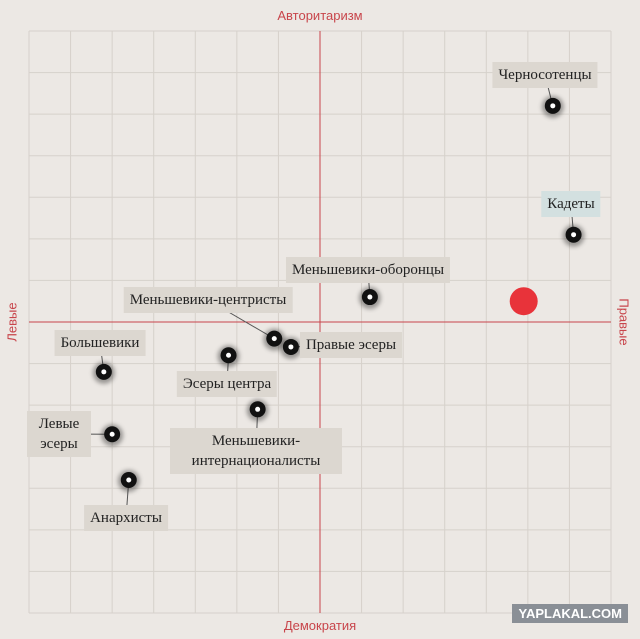 This screenshot has width=640, height=639. What do you see at coordinates (208, 300) in the screenshot?
I see `point-label: Меньшевики-центристы` at bounding box center [208, 300].